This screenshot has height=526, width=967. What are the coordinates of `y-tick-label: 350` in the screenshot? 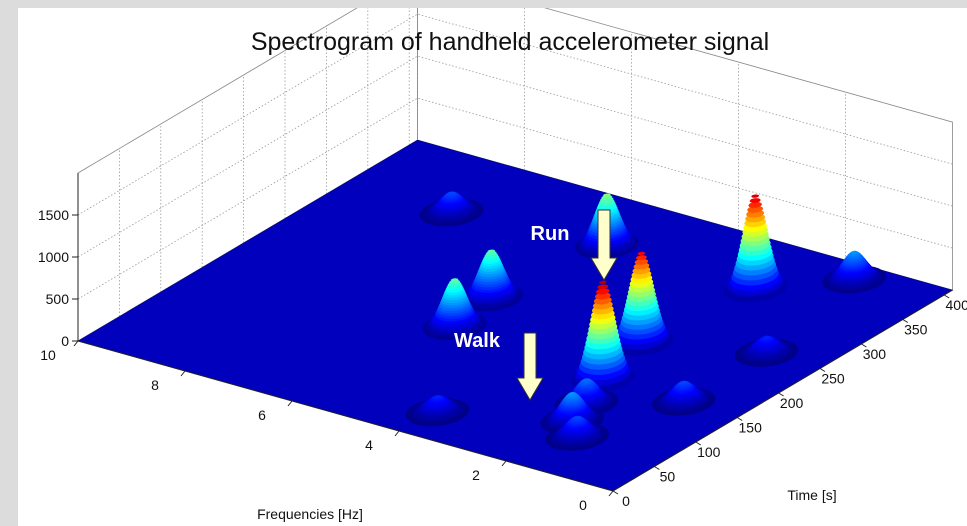 It's located at (916, 330).